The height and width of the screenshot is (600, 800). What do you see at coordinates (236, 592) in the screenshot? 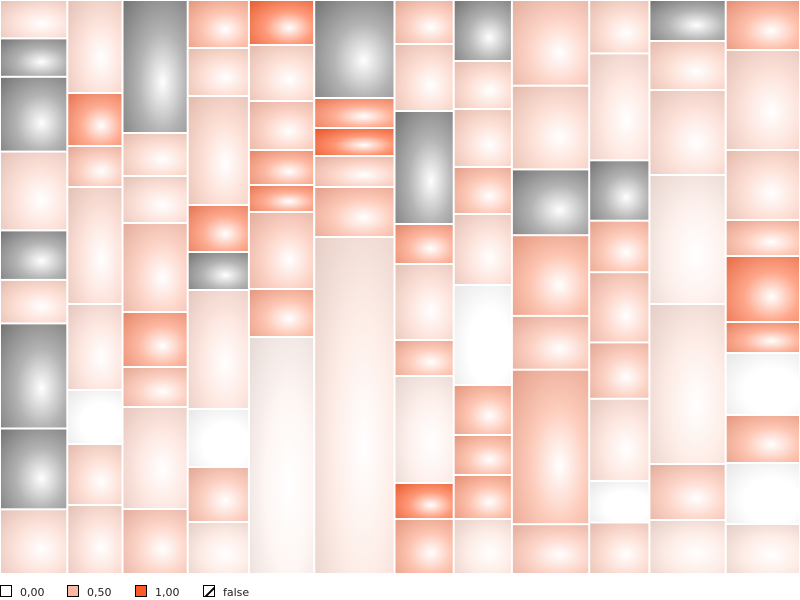
I see `legend-label: false` at bounding box center [236, 592].